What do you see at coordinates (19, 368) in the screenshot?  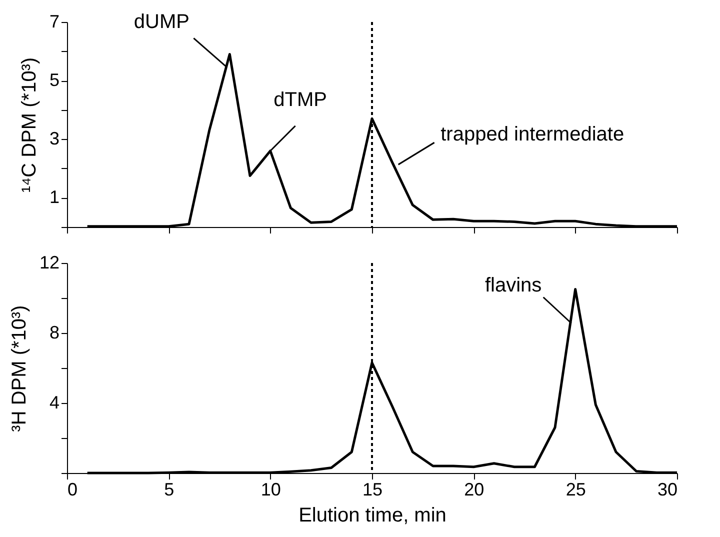 I see `y-axis-title: ³H DPM (*10³)` at bounding box center [19, 368].